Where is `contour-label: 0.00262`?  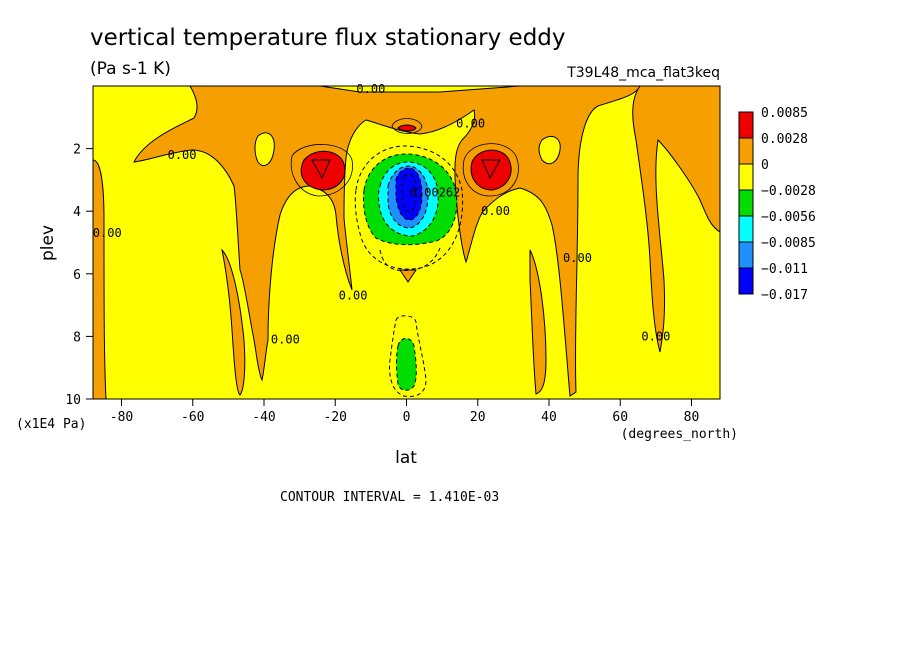
contour-label: 0.00262 is located at coordinates (435, 192).